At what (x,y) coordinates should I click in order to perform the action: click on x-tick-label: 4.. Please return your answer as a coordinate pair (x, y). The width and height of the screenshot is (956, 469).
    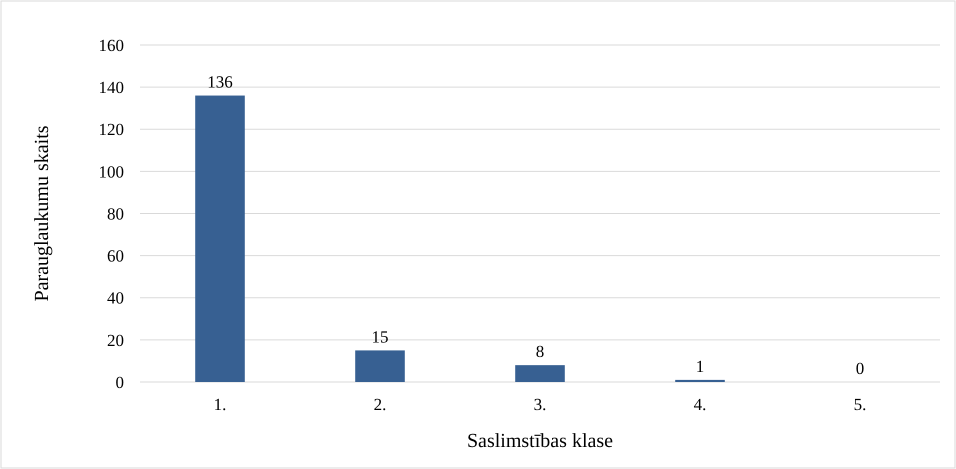
    Looking at the image, I should click on (700, 404).